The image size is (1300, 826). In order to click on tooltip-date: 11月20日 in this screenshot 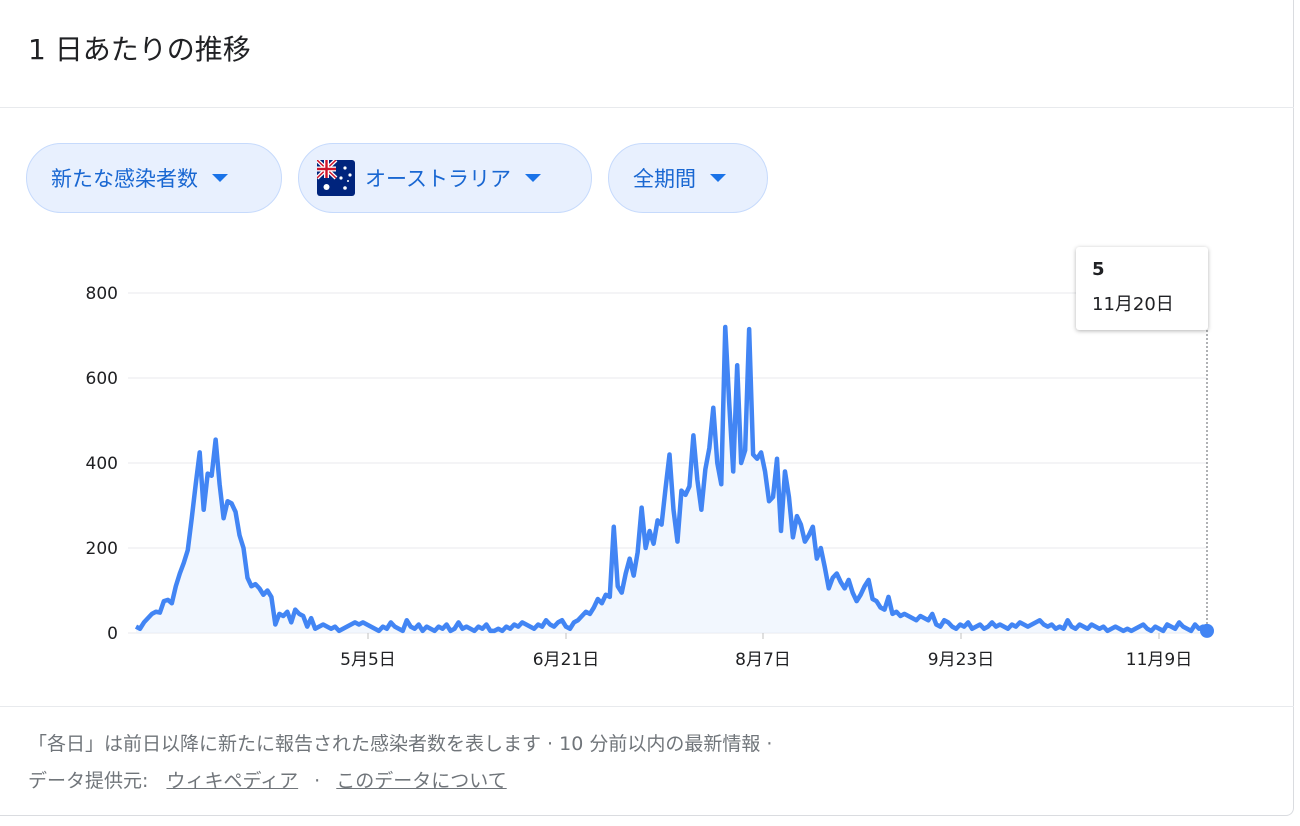, I will do `click(1133, 304)`.